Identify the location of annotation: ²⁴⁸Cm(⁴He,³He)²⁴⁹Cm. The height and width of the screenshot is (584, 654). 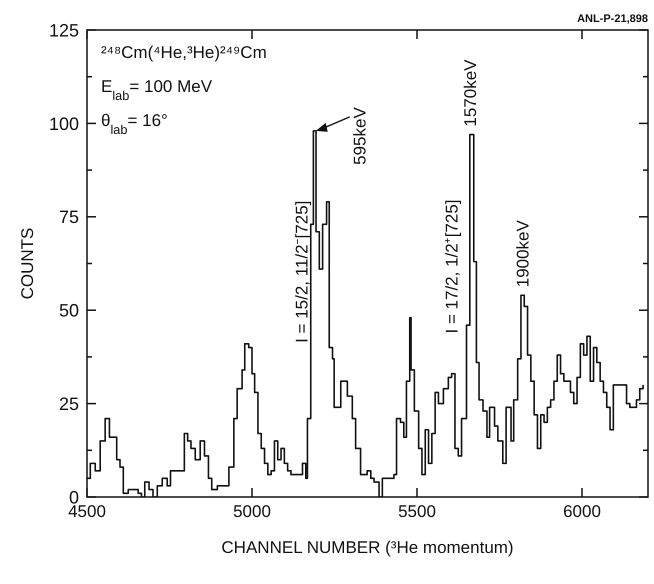
(184, 52).